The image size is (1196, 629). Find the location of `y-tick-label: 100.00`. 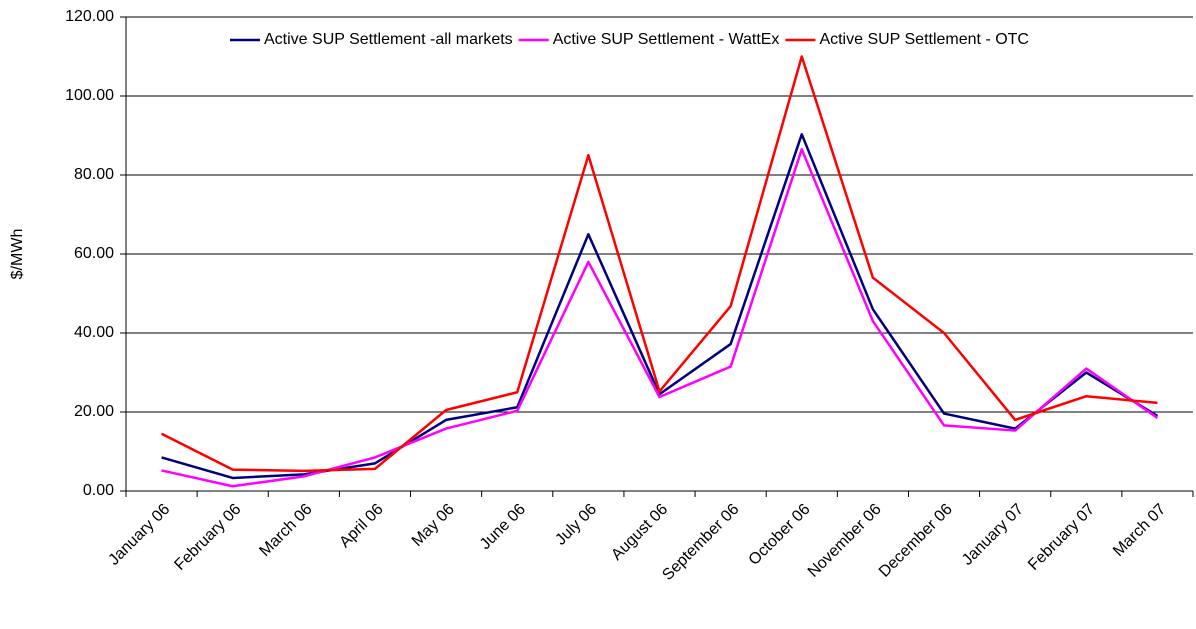

y-tick-label: 100.00 is located at coordinates (89, 95).